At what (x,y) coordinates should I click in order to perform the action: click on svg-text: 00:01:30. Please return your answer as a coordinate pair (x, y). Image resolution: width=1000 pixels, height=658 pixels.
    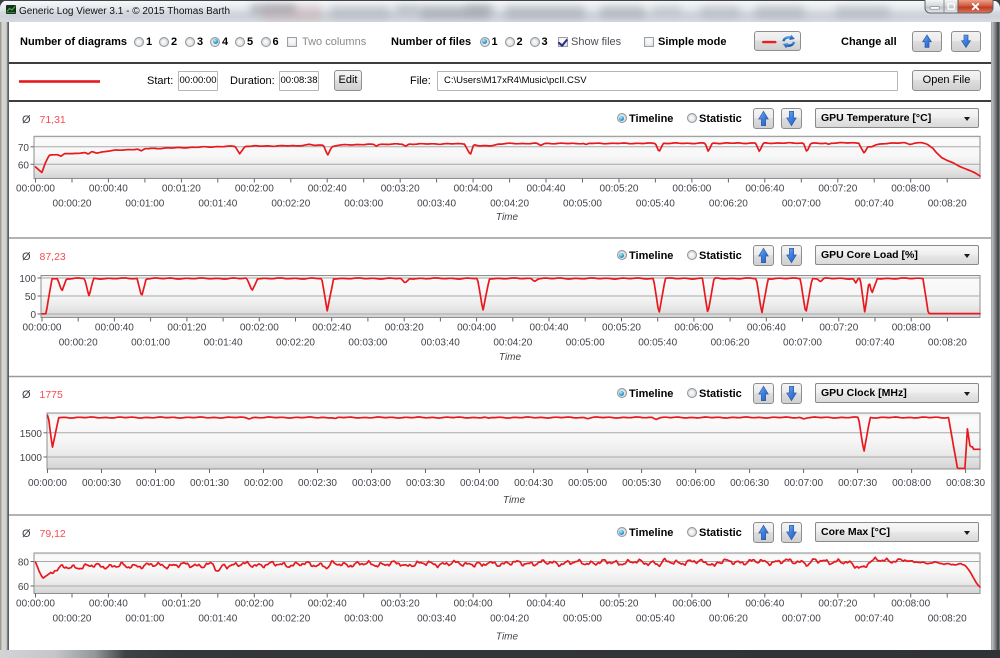
    Looking at the image, I should click on (209, 483).